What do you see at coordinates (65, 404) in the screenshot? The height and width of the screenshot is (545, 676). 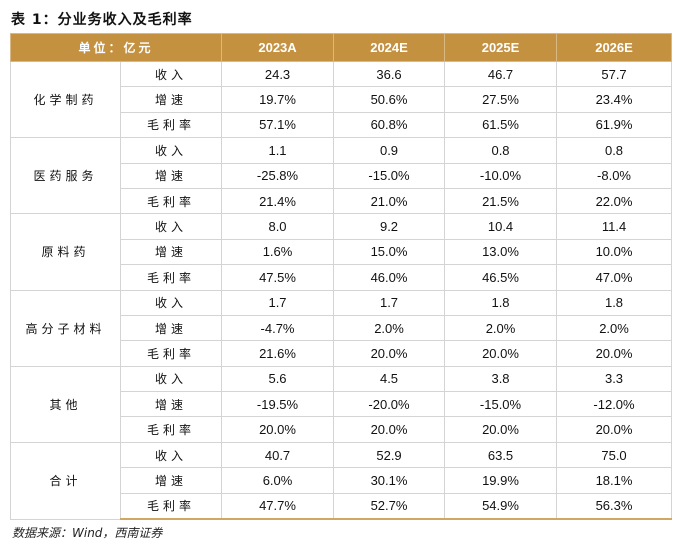 I see `segment-name: 其他` at bounding box center [65, 404].